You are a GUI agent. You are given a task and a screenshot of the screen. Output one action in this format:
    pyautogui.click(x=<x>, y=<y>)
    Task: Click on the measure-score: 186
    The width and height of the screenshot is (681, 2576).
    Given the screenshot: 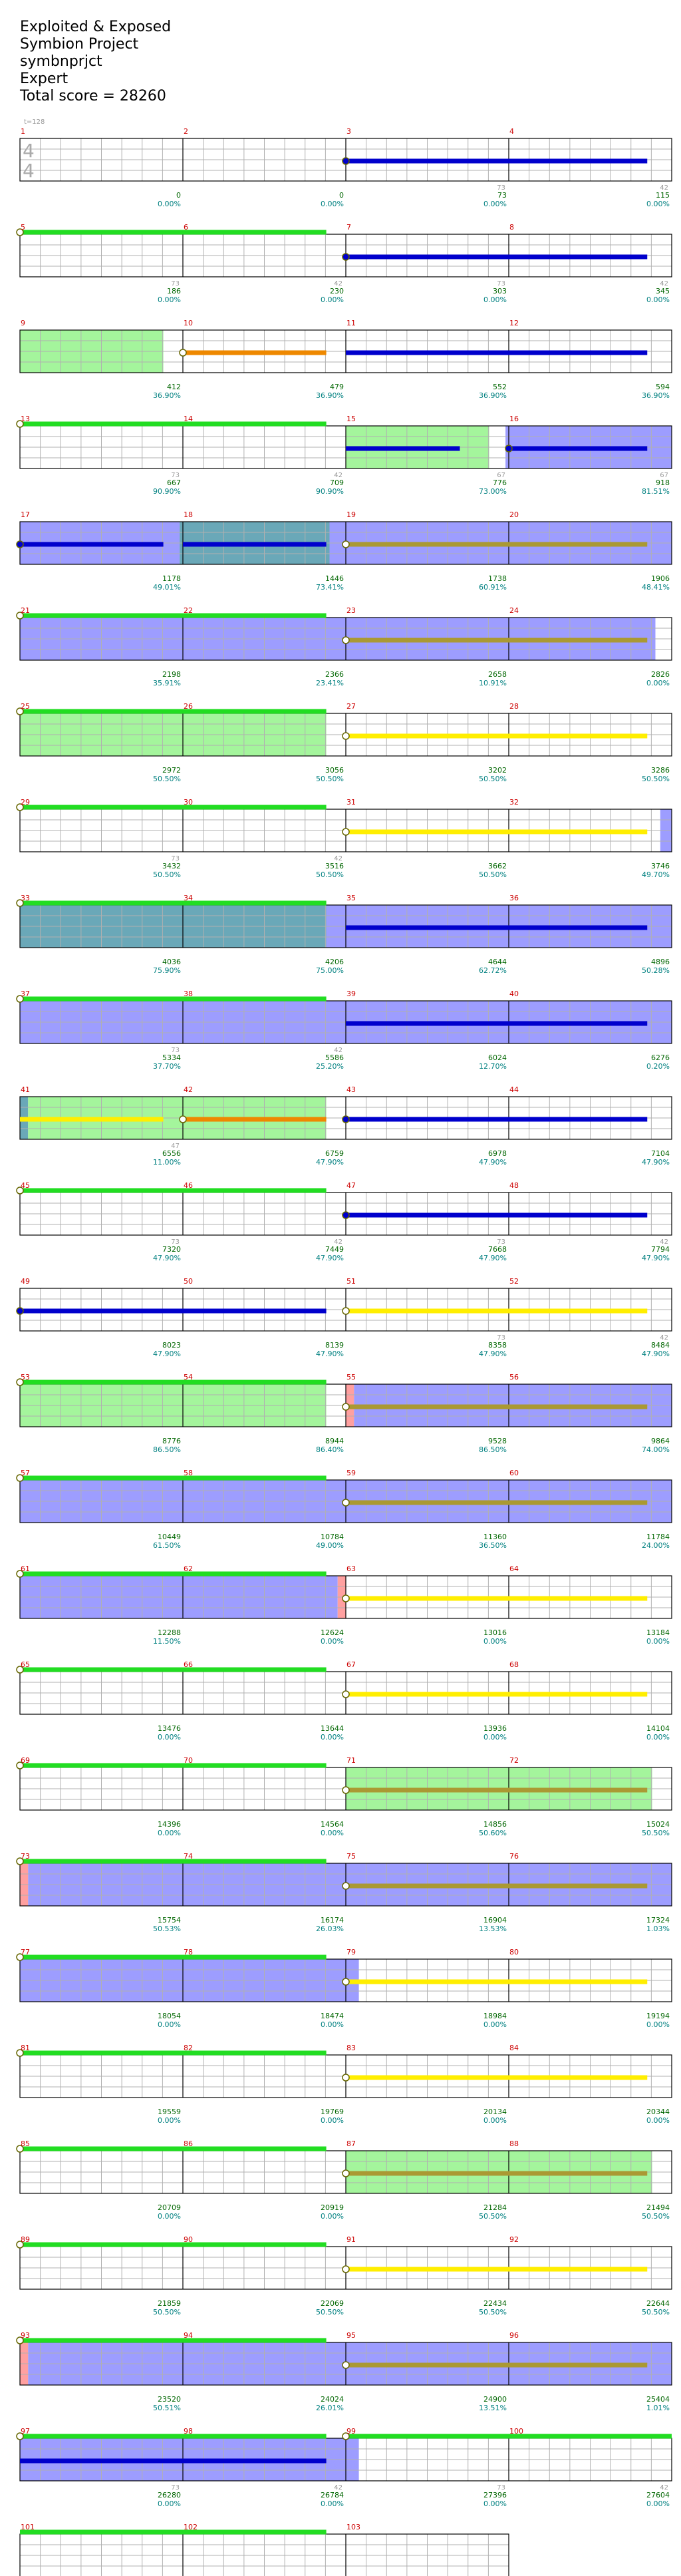 What is the action you would take?
    pyautogui.click(x=174, y=291)
    